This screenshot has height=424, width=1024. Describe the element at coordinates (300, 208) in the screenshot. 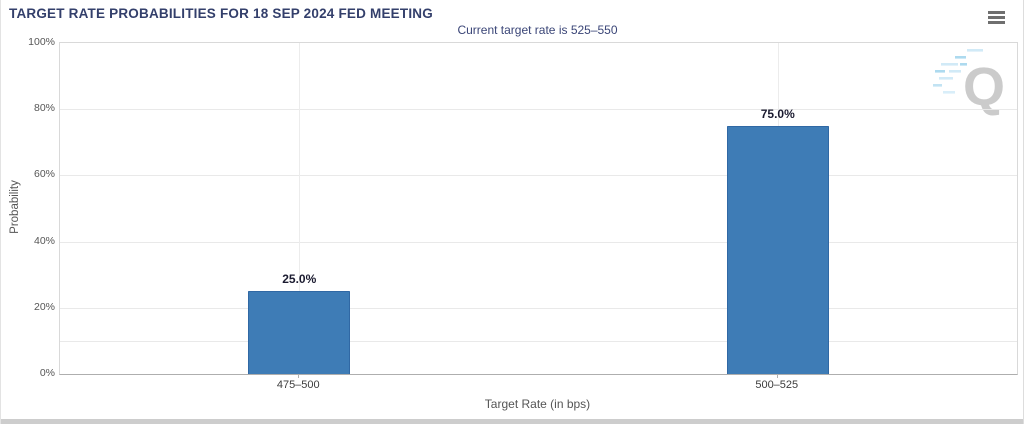

I see `gridline-v` at that location.